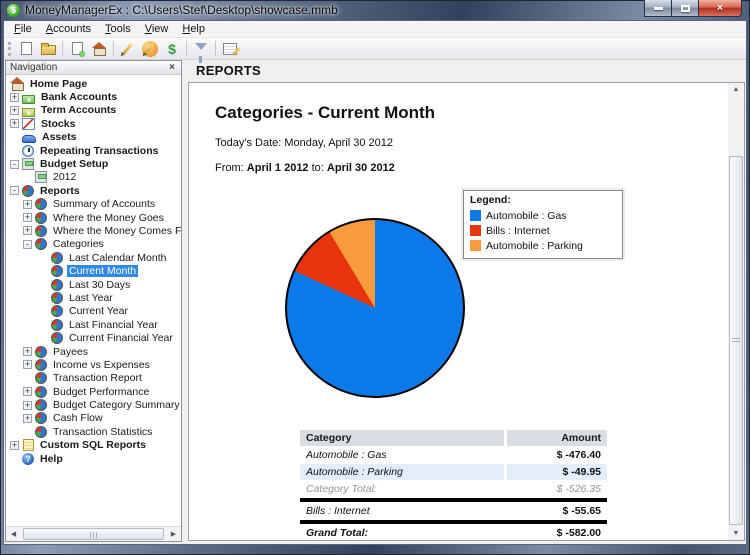 This screenshot has width=750, height=555. Describe the element at coordinates (230, 49) in the screenshot. I see `report-manager-button` at that location.